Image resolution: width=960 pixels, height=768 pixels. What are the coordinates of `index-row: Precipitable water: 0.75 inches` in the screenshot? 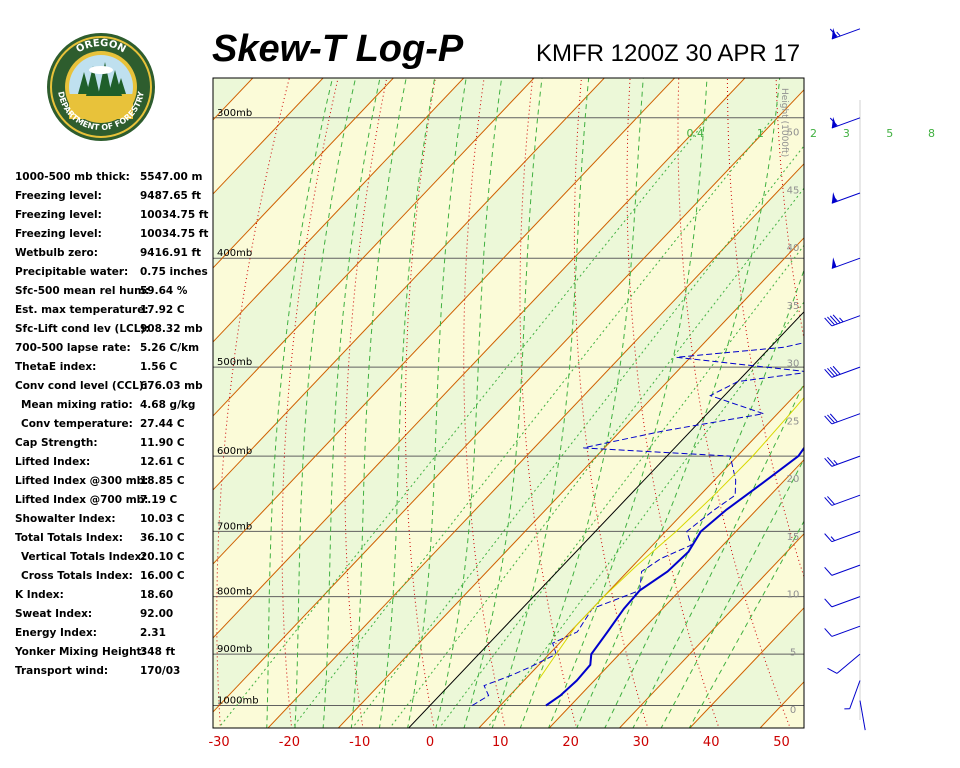 It's located at (115, 272).